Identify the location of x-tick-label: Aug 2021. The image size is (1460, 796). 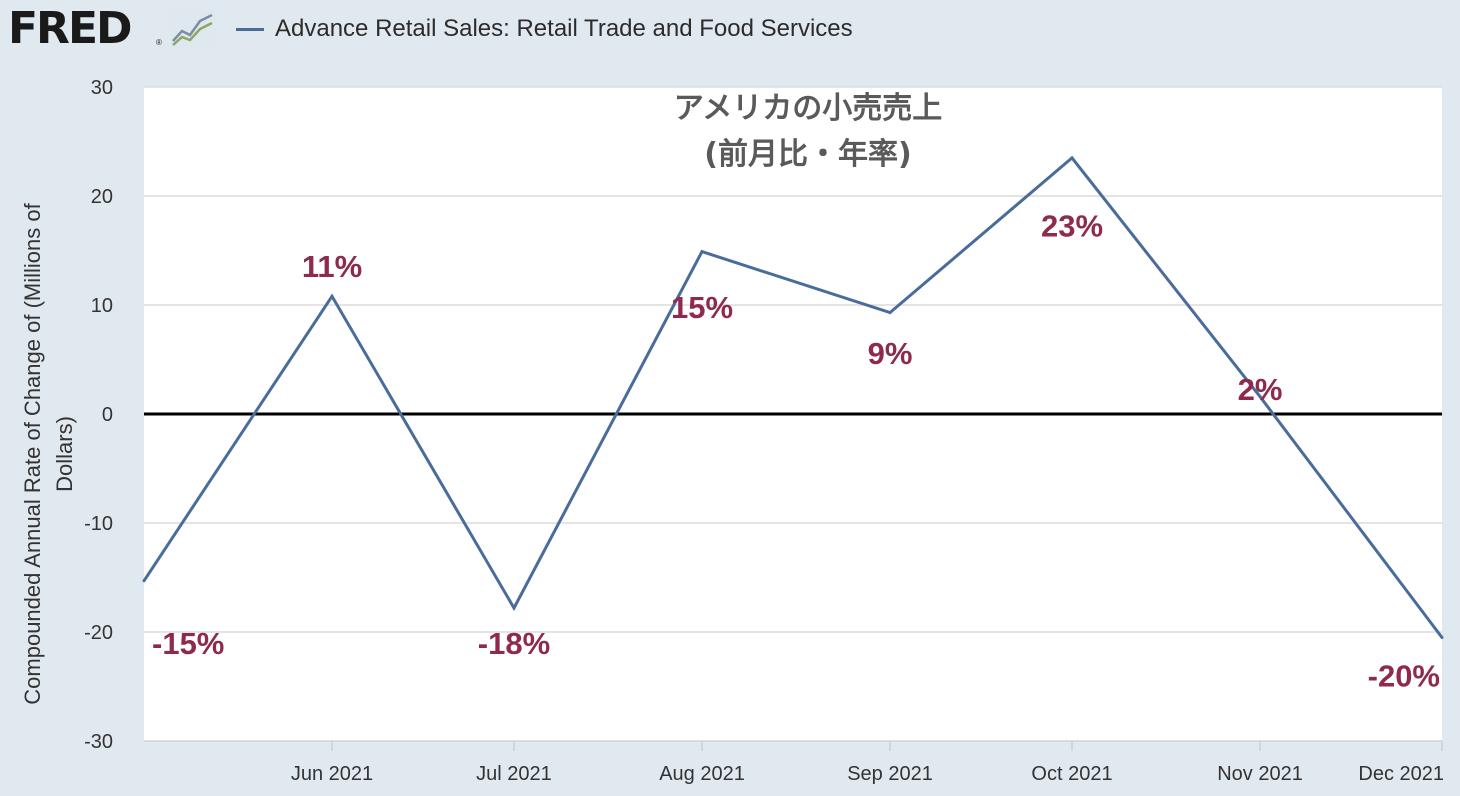
(702, 774).